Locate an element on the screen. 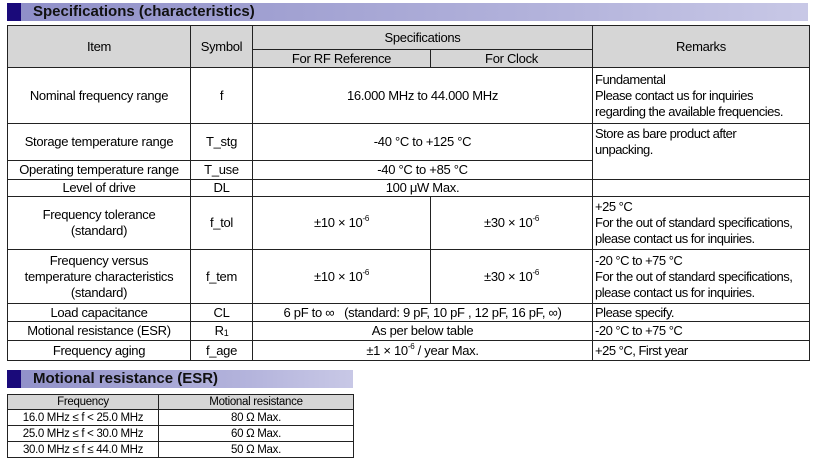 This screenshot has height=460, width=820. header-frequency: Frequency is located at coordinates (83, 402).